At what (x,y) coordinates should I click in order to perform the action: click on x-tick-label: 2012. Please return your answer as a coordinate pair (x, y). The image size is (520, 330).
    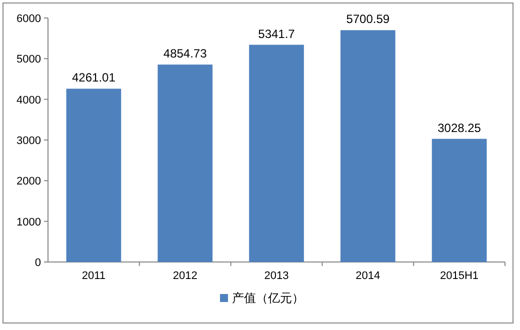
    Looking at the image, I should click on (185, 276).